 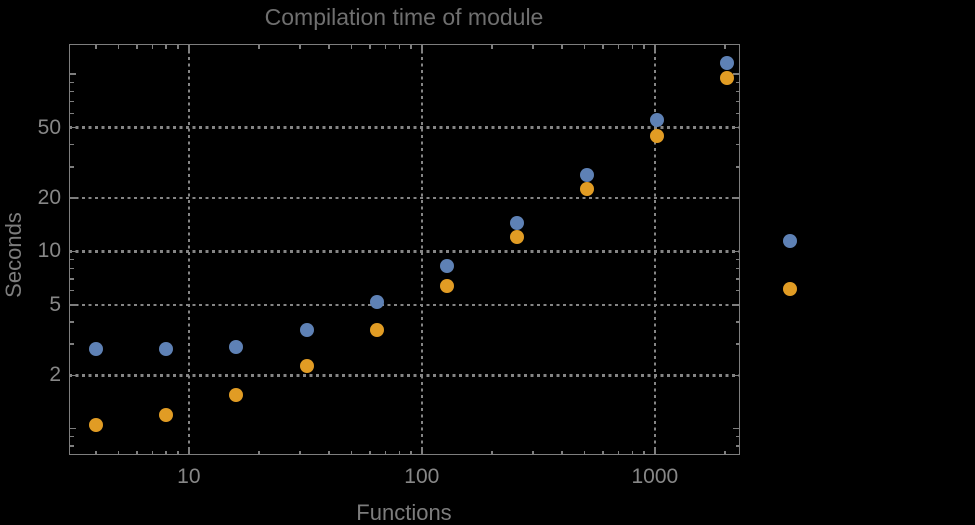 What do you see at coordinates (55, 304) in the screenshot?
I see `y-tick-label: 5` at bounding box center [55, 304].